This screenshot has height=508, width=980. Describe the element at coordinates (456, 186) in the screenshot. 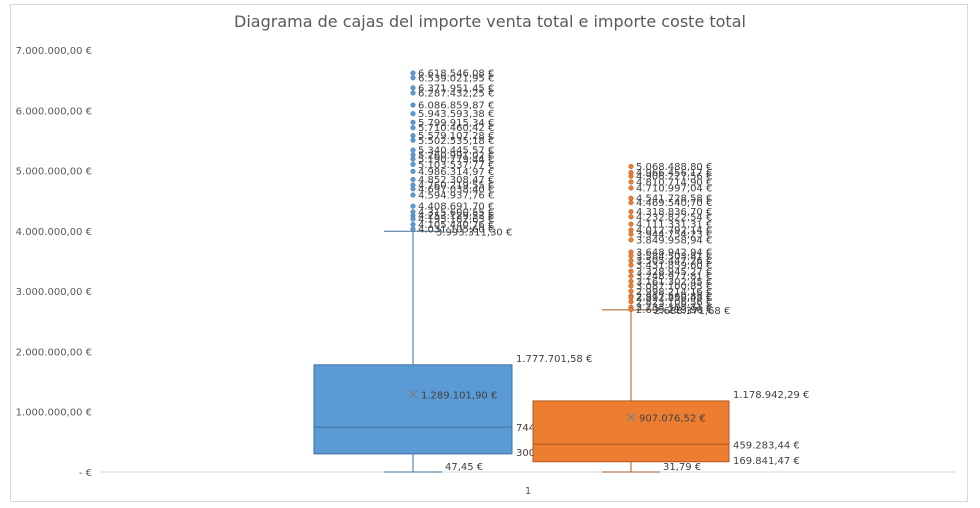

I see `outlier-label: 4.760.219,55 €` at that location.